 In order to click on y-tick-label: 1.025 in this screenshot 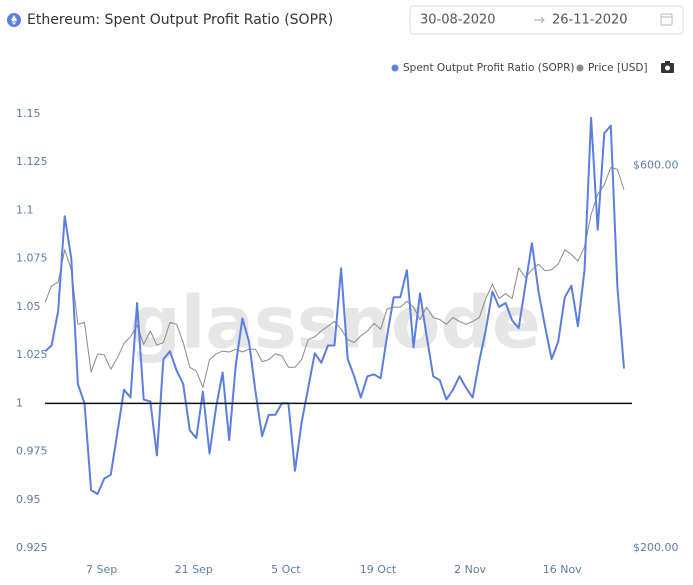, I will do `click(32, 354)`.